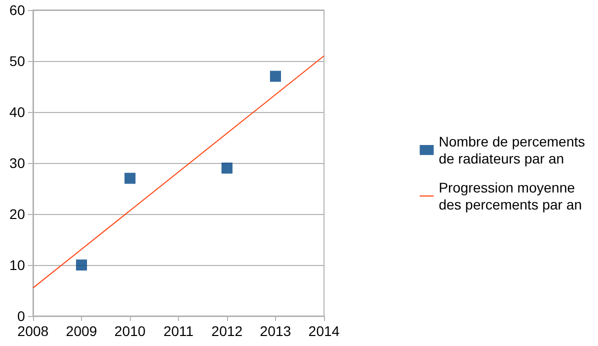 This screenshot has width=598, height=346. What do you see at coordinates (82, 331) in the screenshot?
I see `x-tick-label: 2009` at bounding box center [82, 331].